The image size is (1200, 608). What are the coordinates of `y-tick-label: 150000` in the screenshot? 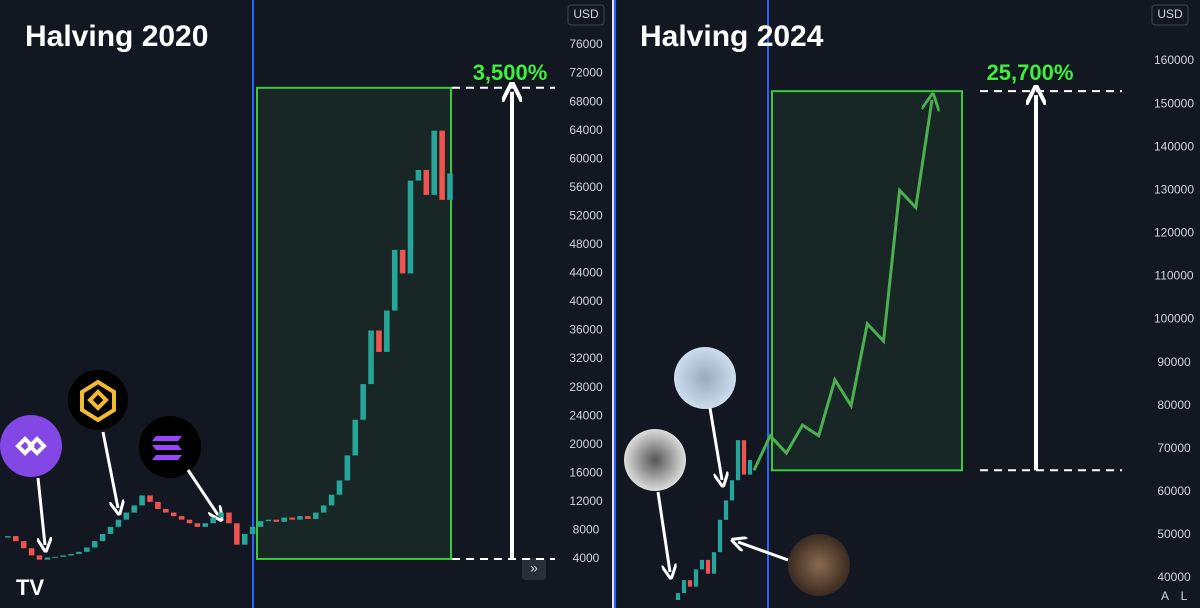 It's located at (1174, 103).